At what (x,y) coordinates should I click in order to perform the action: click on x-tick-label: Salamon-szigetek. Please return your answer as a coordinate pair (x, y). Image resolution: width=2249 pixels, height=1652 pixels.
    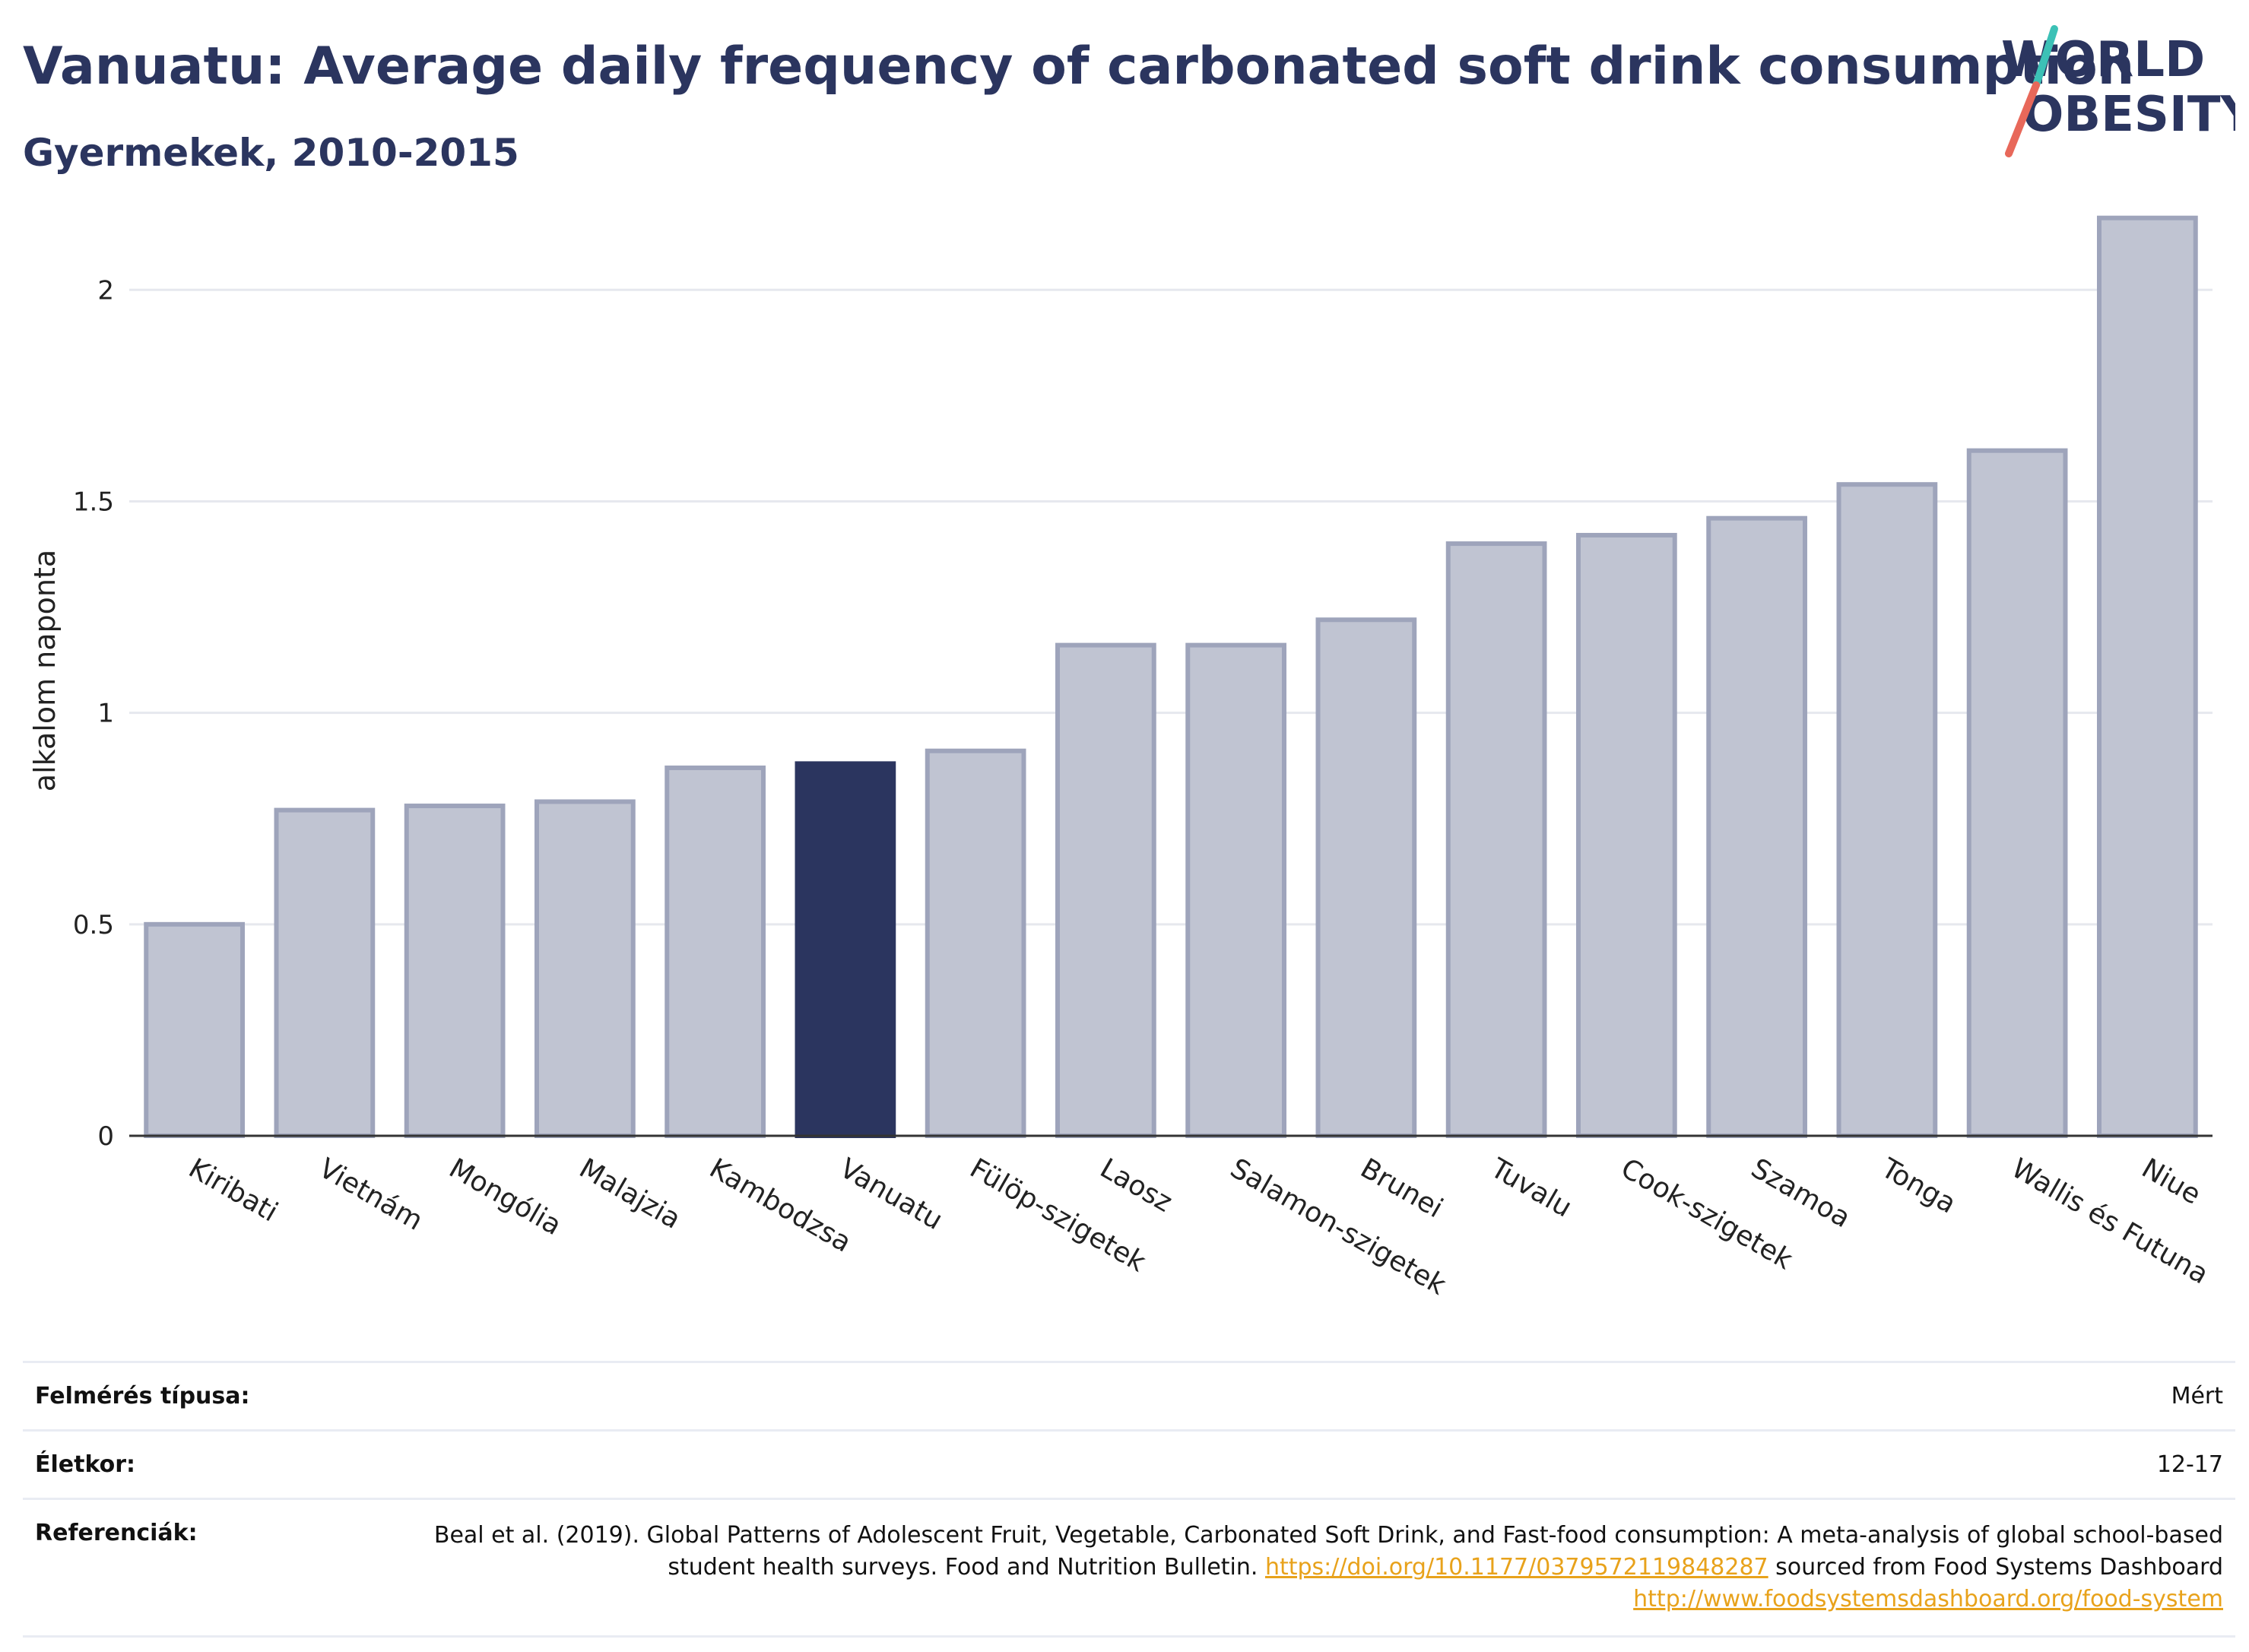
    Looking at the image, I should click on (1338, 1227).